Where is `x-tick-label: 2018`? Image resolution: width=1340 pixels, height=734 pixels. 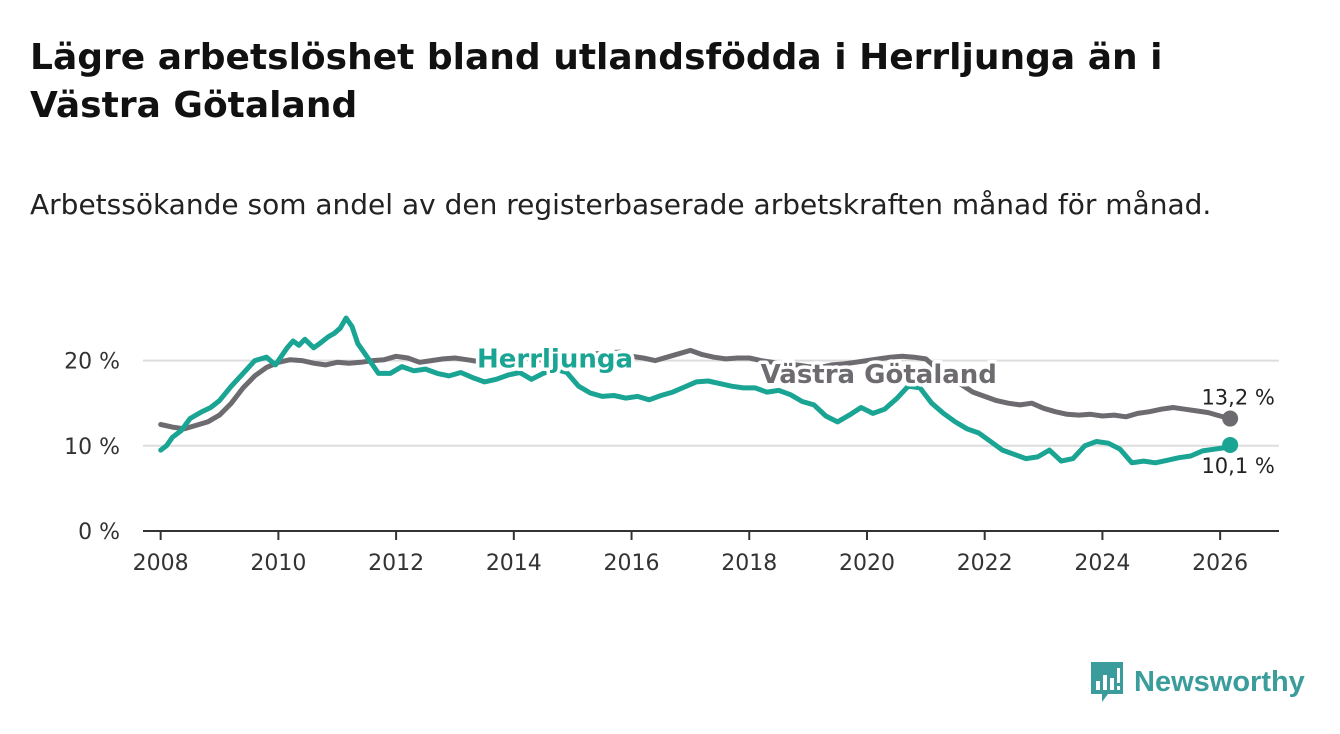
x-tick-label: 2018 is located at coordinates (749, 563).